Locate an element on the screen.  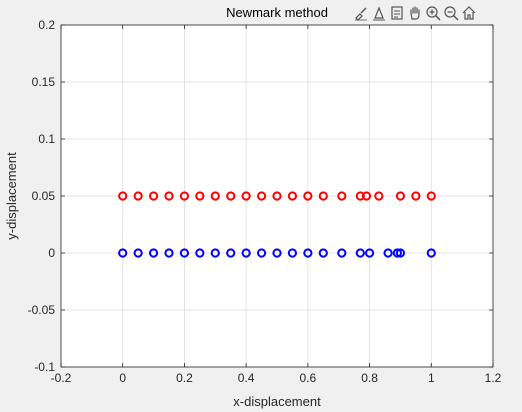
x-tick-label: 0.2 is located at coordinates (184, 378).